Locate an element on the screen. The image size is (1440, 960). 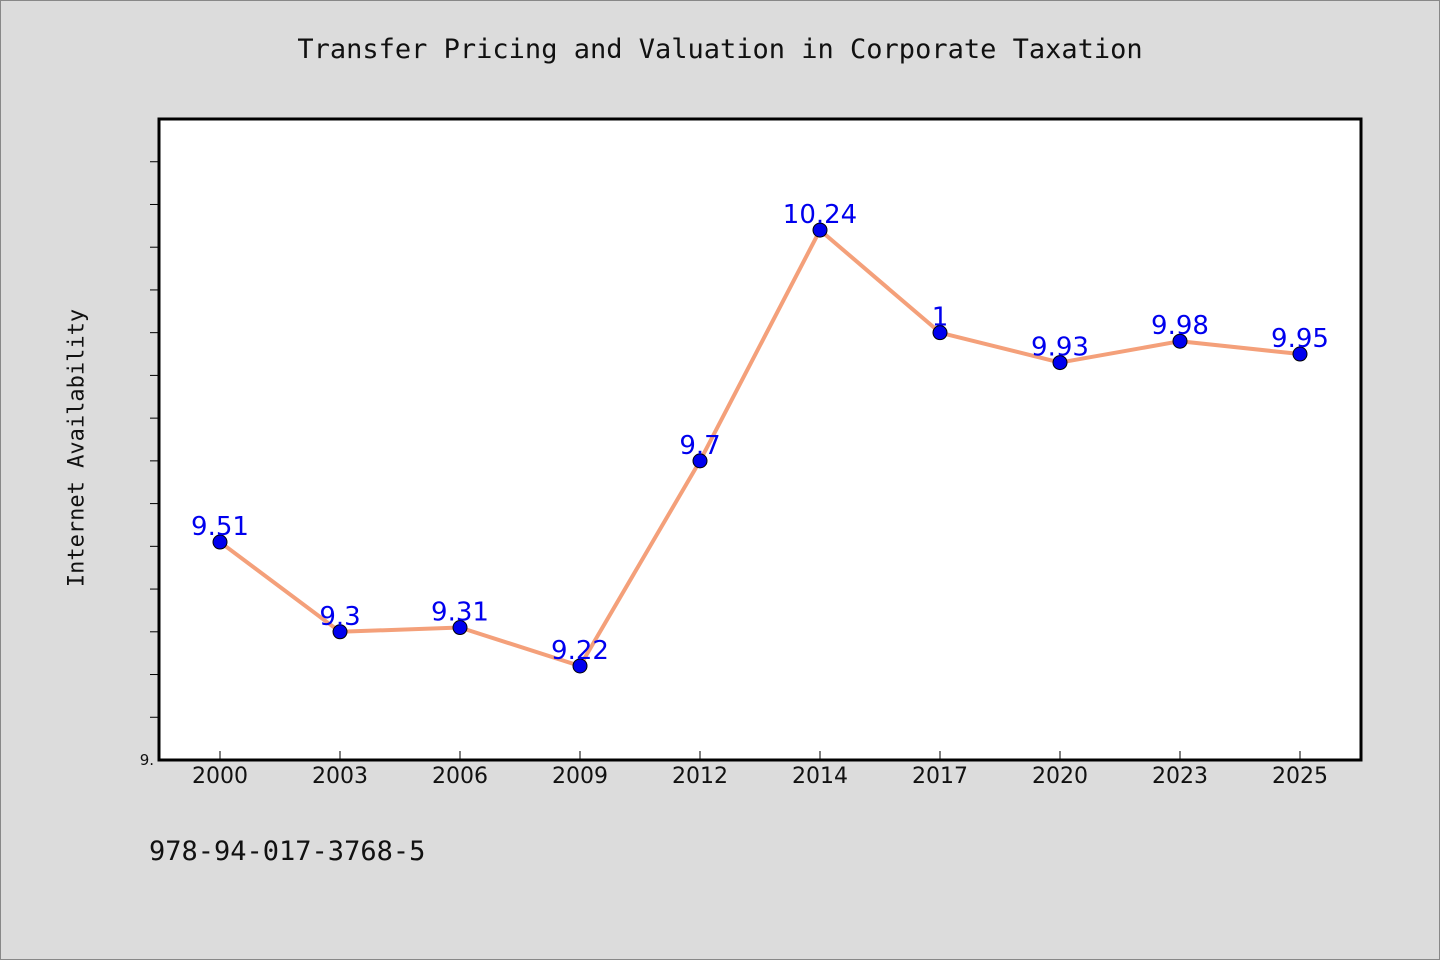
x-tick-label: 2020 is located at coordinates (1060, 776).